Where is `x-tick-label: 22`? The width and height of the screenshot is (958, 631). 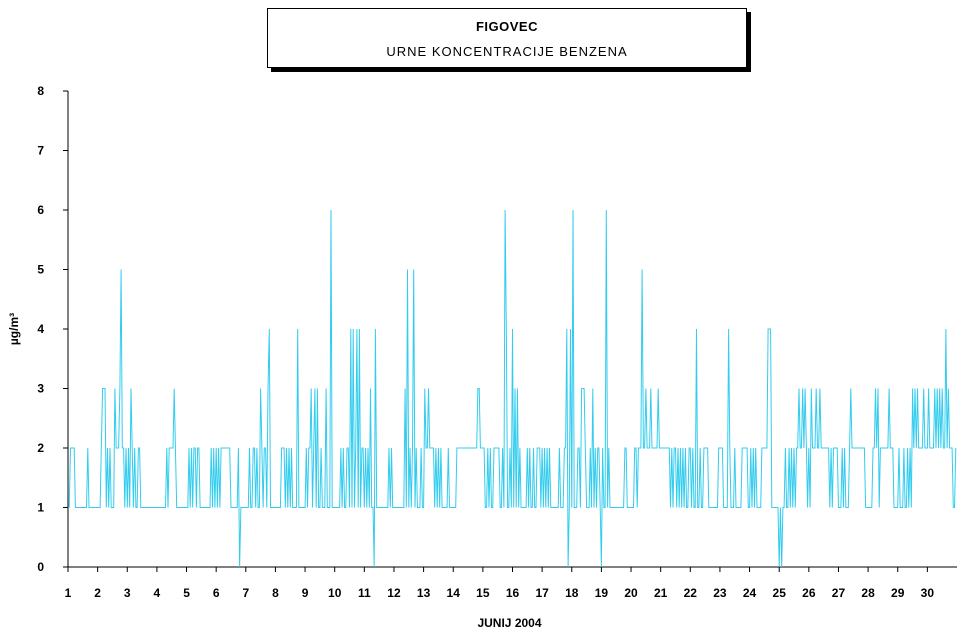
x-tick-label: 22 is located at coordinates (691, 593).